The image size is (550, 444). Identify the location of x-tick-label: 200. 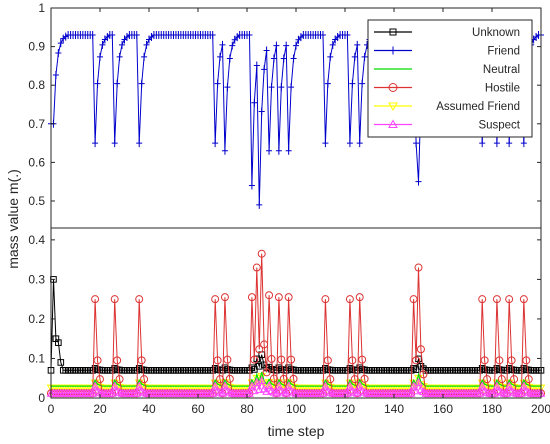
(540, 409).